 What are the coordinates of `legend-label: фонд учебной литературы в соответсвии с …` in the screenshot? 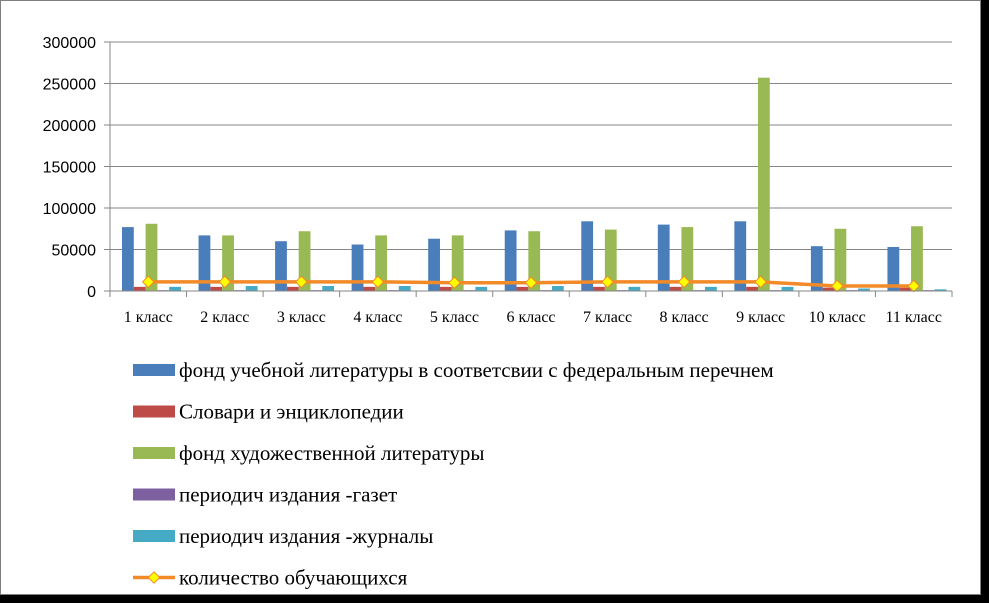 It's located at (476, 370).